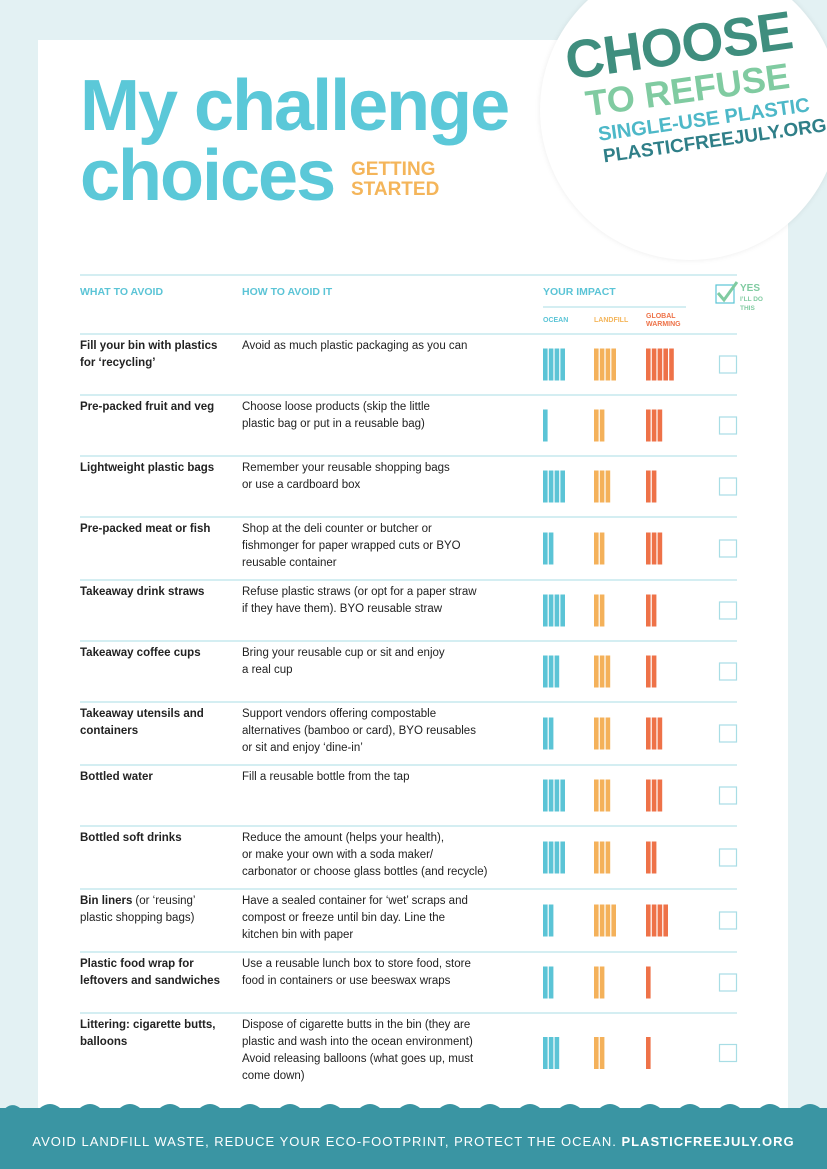 The width and height of the screenshot is (827, 1169). What do you see at coordinates (147, 407) in the screenshot?
I see `what-line: Pre-packed fruit and veg` at bounding box center [147, 407].